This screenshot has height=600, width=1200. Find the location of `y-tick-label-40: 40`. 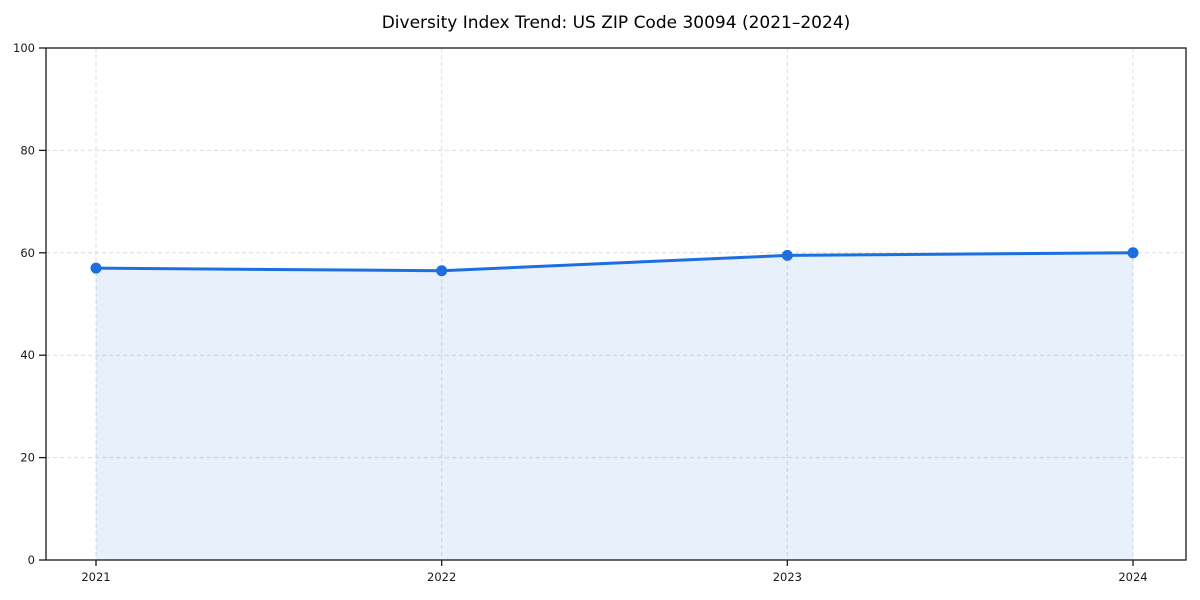

y-tick-label-40: 40 is located at coordinates (27, 355).